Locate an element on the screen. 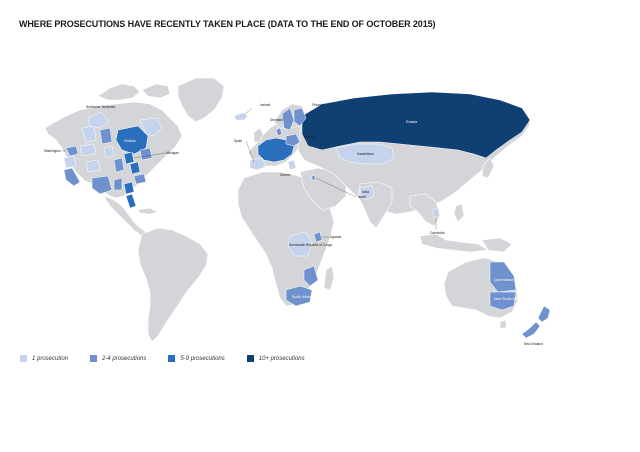  denmark-label: Denmark is located at coordinates (276, 120).